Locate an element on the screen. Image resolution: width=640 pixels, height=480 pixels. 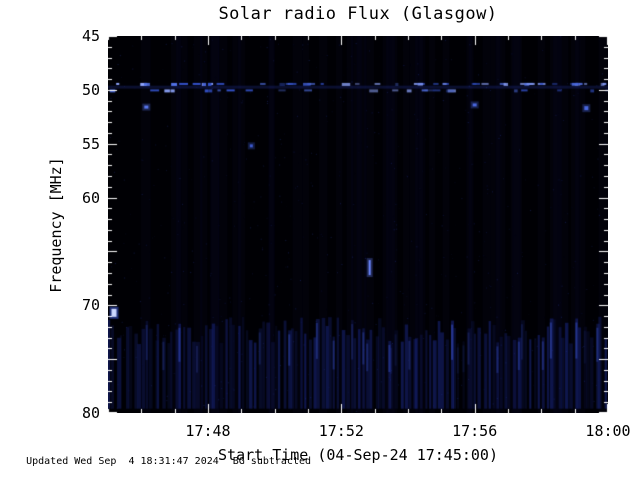
updated-timestamp: Updated Wed Sep 4 18:31:47 2024 is located at coordinates (122, 461).